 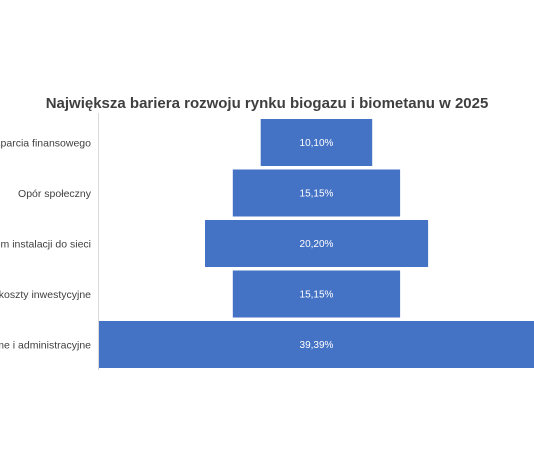 I want to click on bar-value-label: 20,20%, so click(x=317, y=244).